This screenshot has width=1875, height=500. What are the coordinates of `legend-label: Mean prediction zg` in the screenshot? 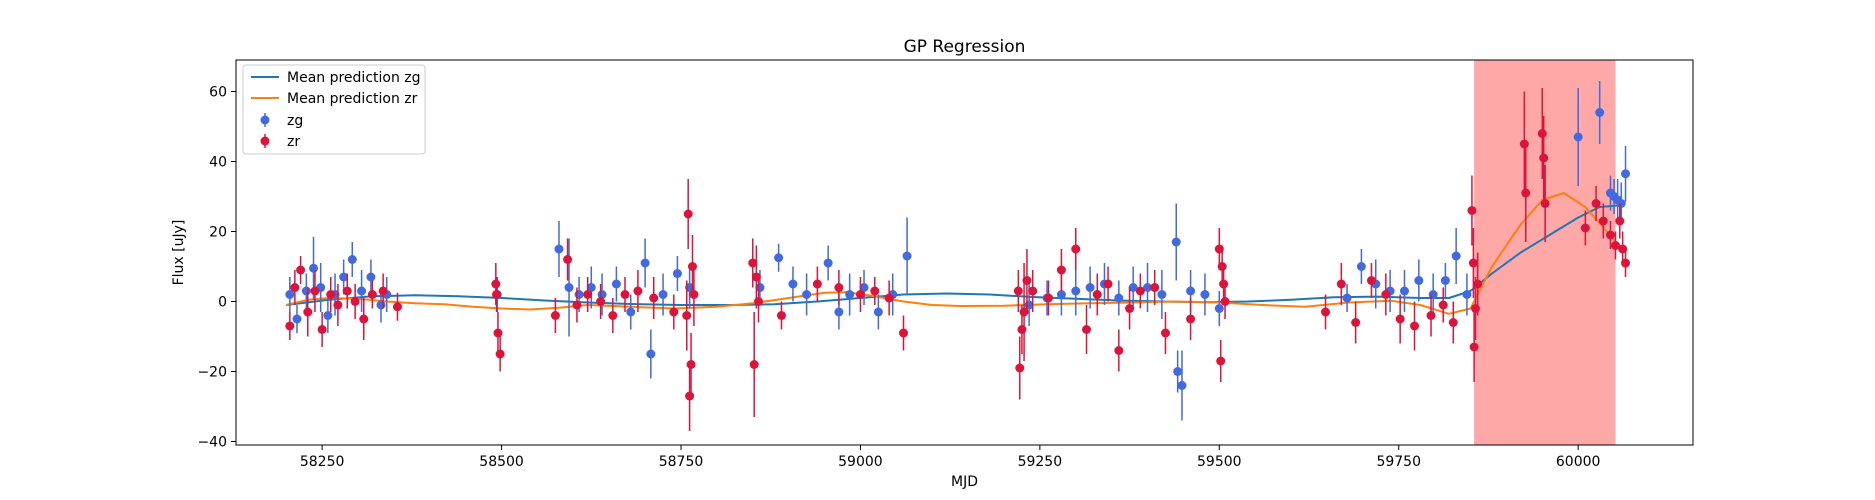 It's located at (354, 78).